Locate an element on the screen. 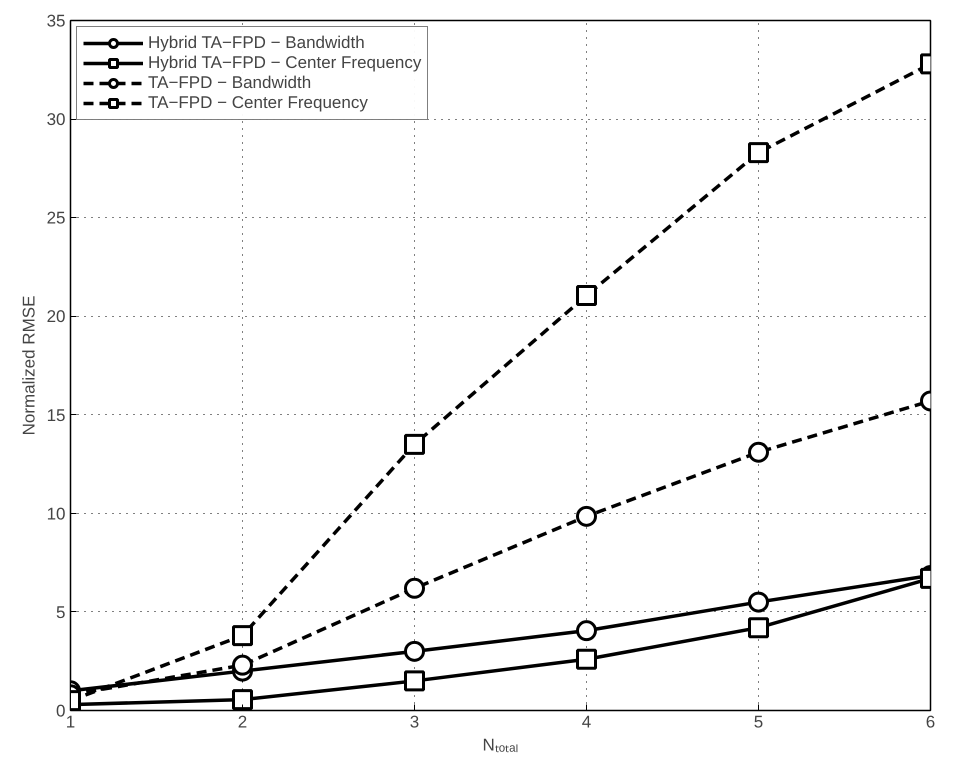  y-tick-label: 5 is located at coordinates (61, 612).